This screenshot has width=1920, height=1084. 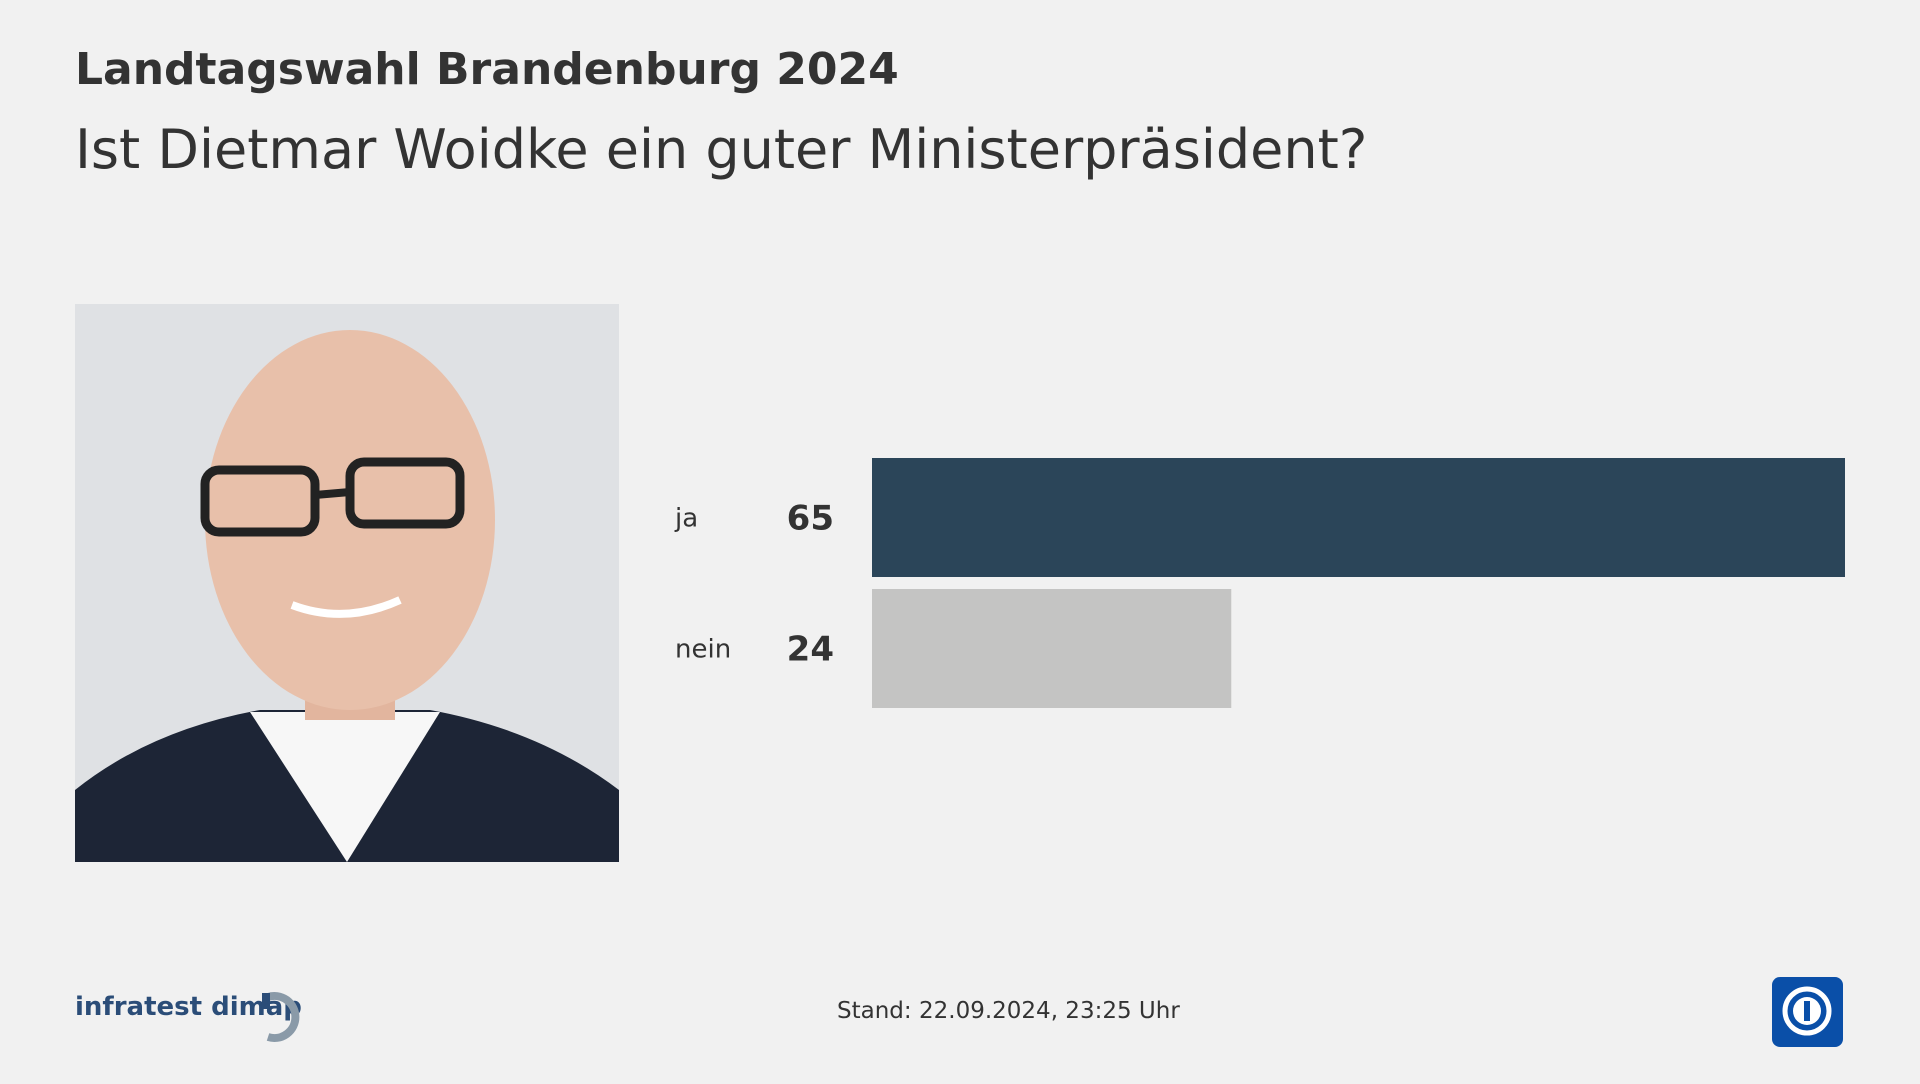 What do you see at coordinates (188, 1017) in the screenshot?
I see `source-logo: infratest dimap` at bounding box center [188, 1017].